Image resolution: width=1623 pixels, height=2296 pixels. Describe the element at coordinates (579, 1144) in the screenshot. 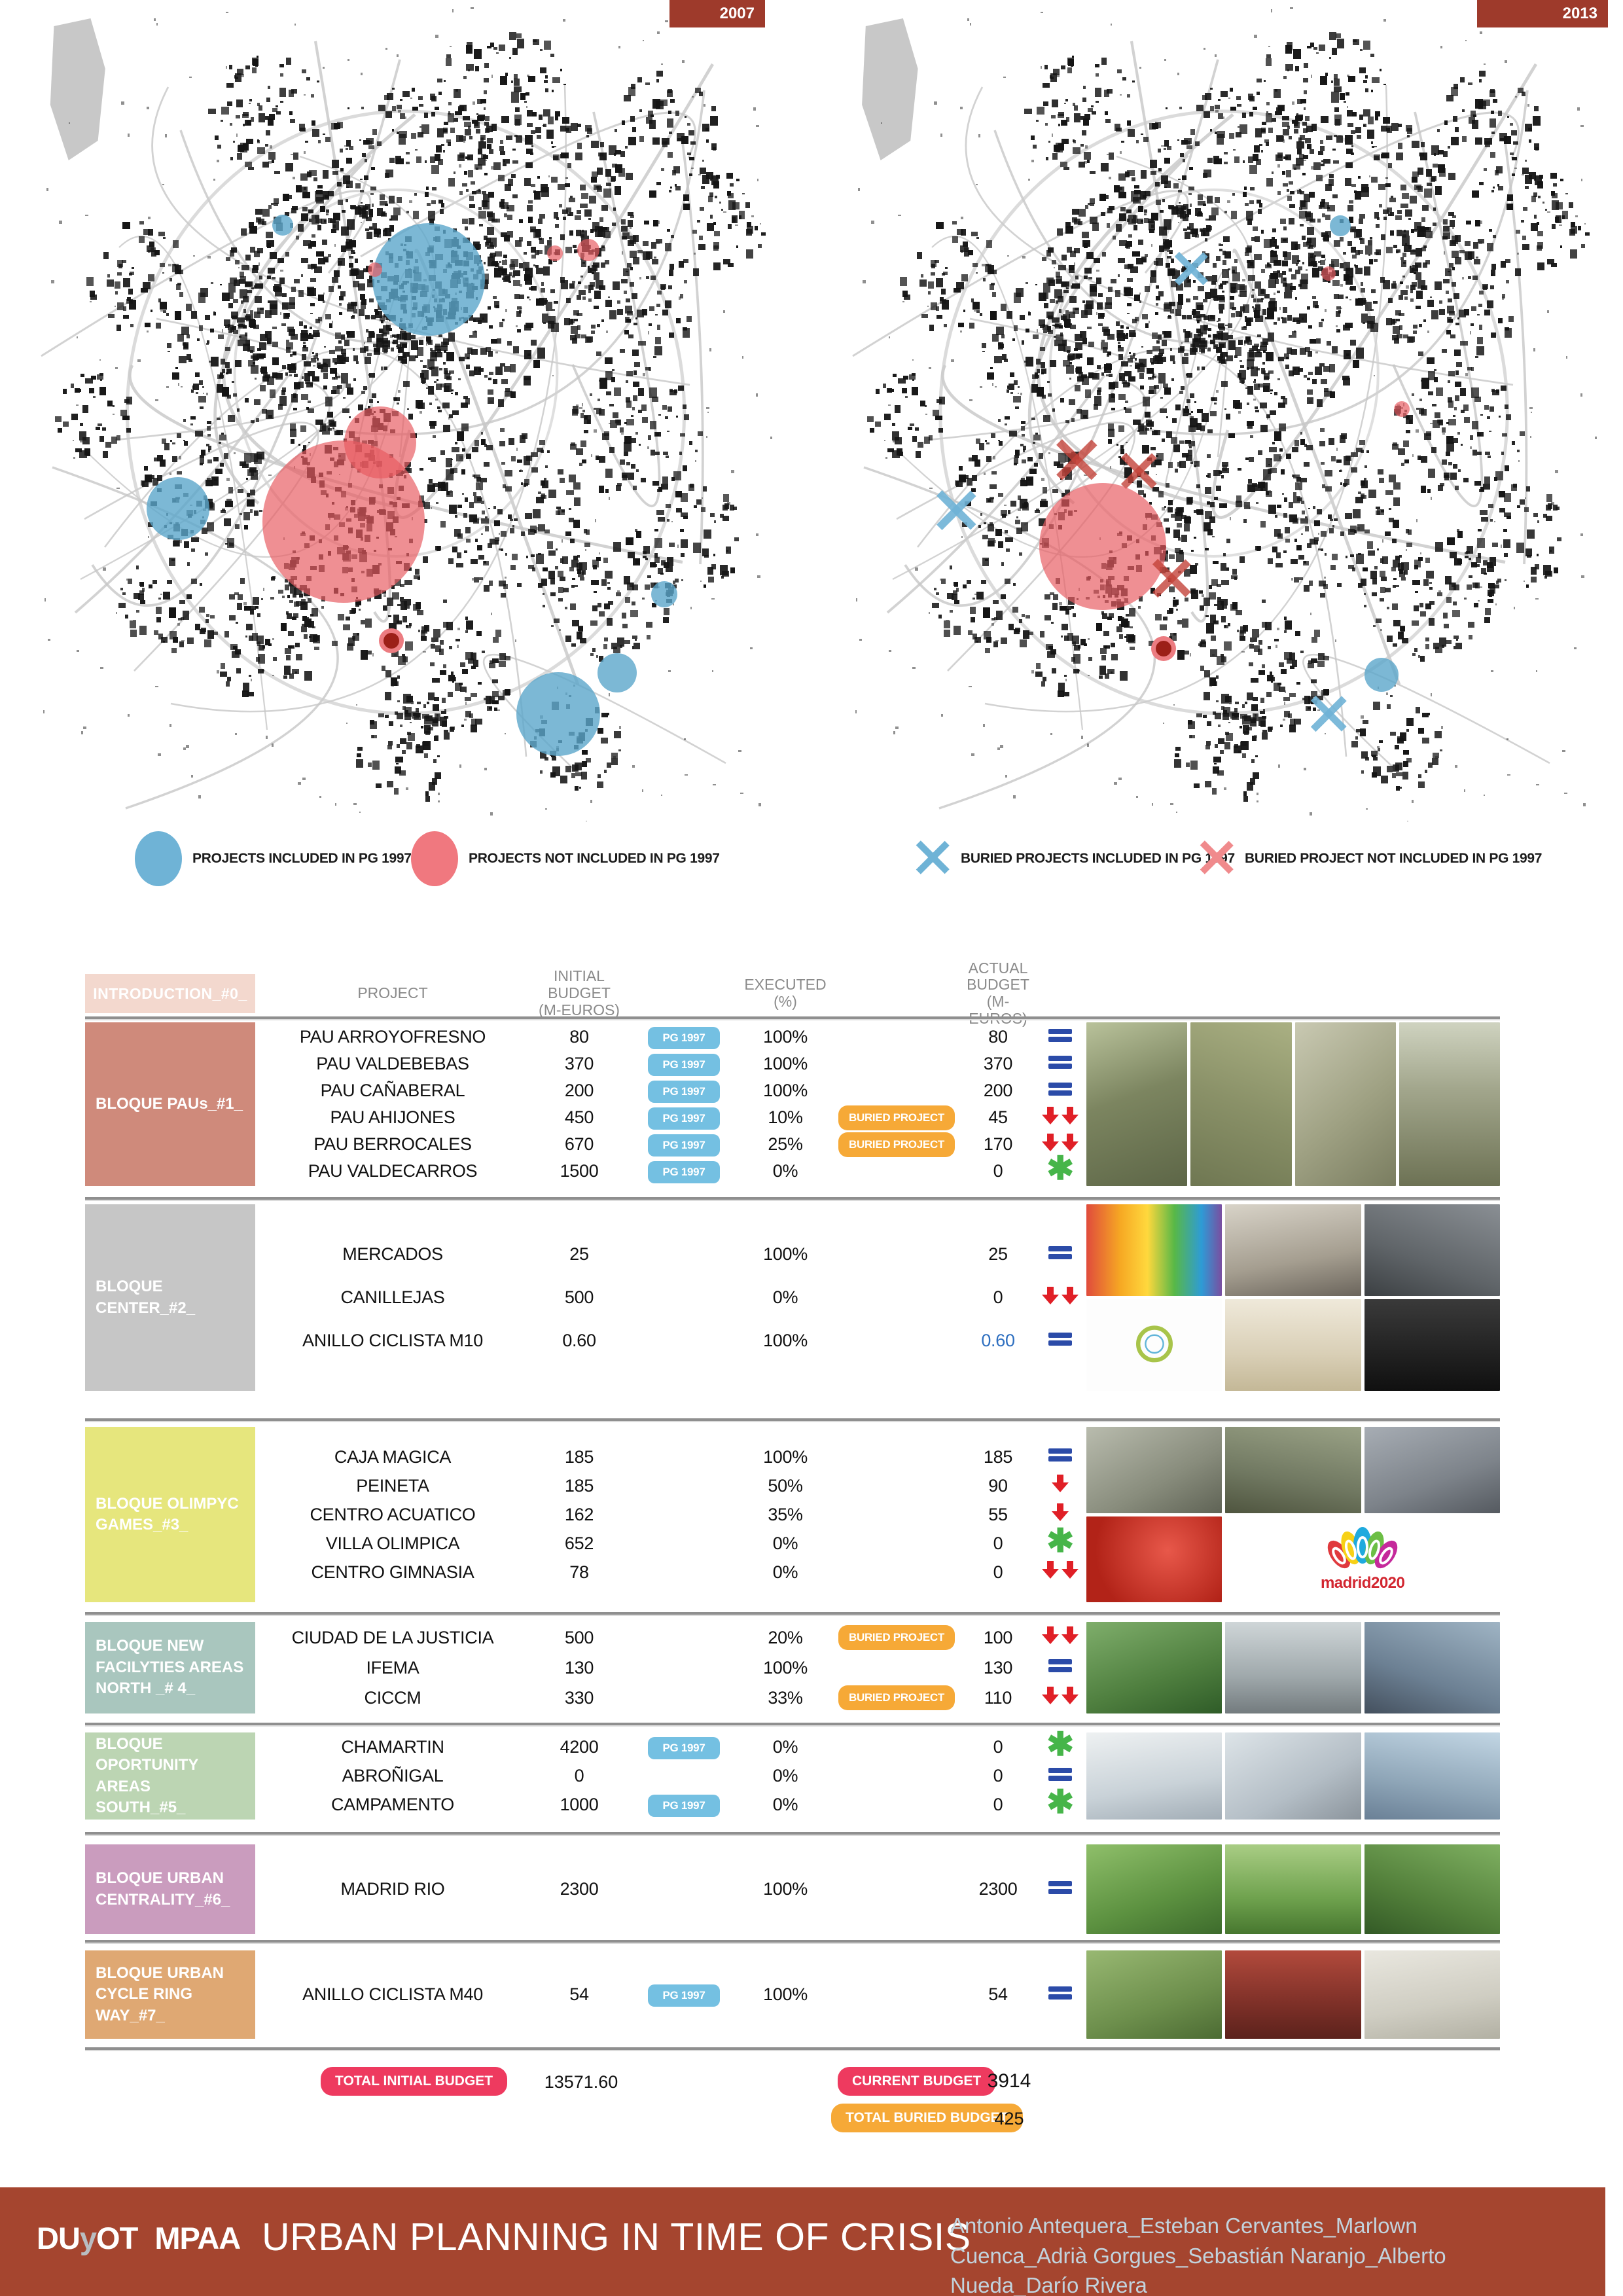

I see `initial-budget-value: 670` at that location.